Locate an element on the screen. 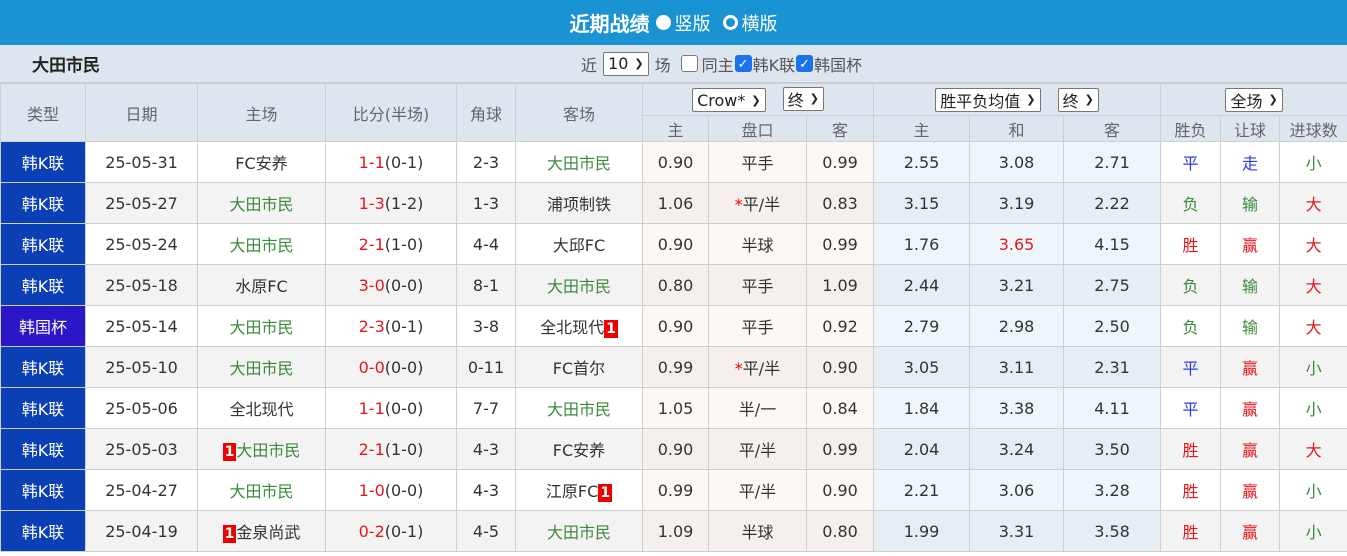  match-date: 25-04-27 is located at coordinates (141, 490).